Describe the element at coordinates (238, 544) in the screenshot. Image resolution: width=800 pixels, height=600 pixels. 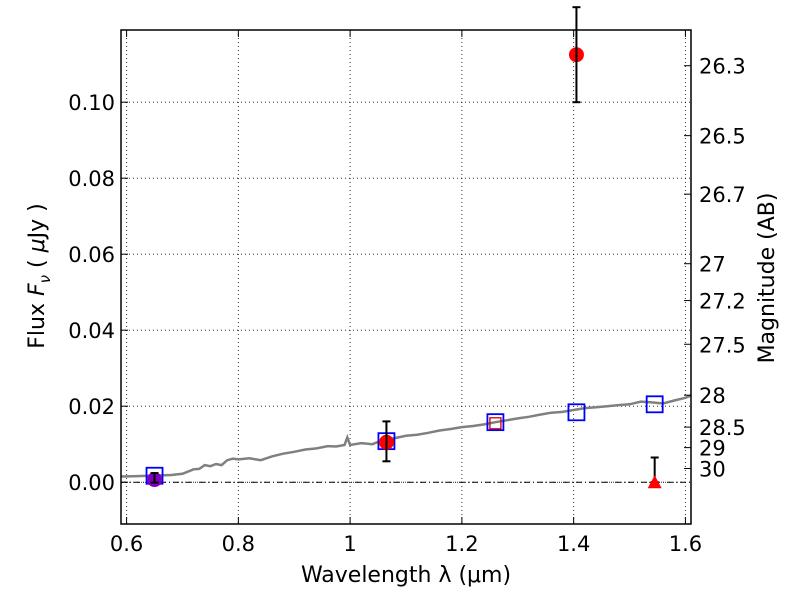
I see `x-tick-label: 0.8` at that location.